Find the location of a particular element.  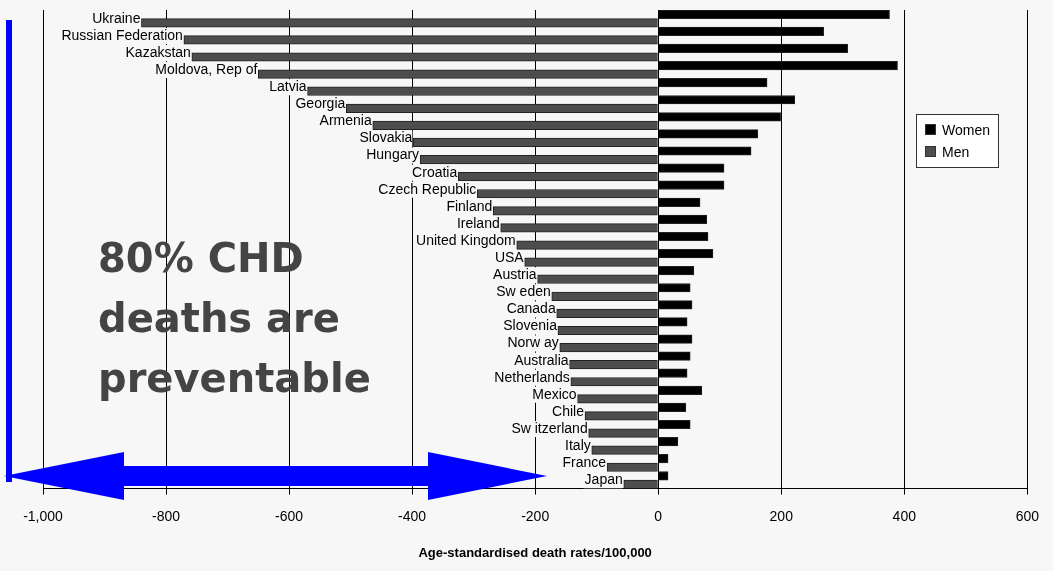

y-tick-label: Ukraine is located at coordinates (116, 17).